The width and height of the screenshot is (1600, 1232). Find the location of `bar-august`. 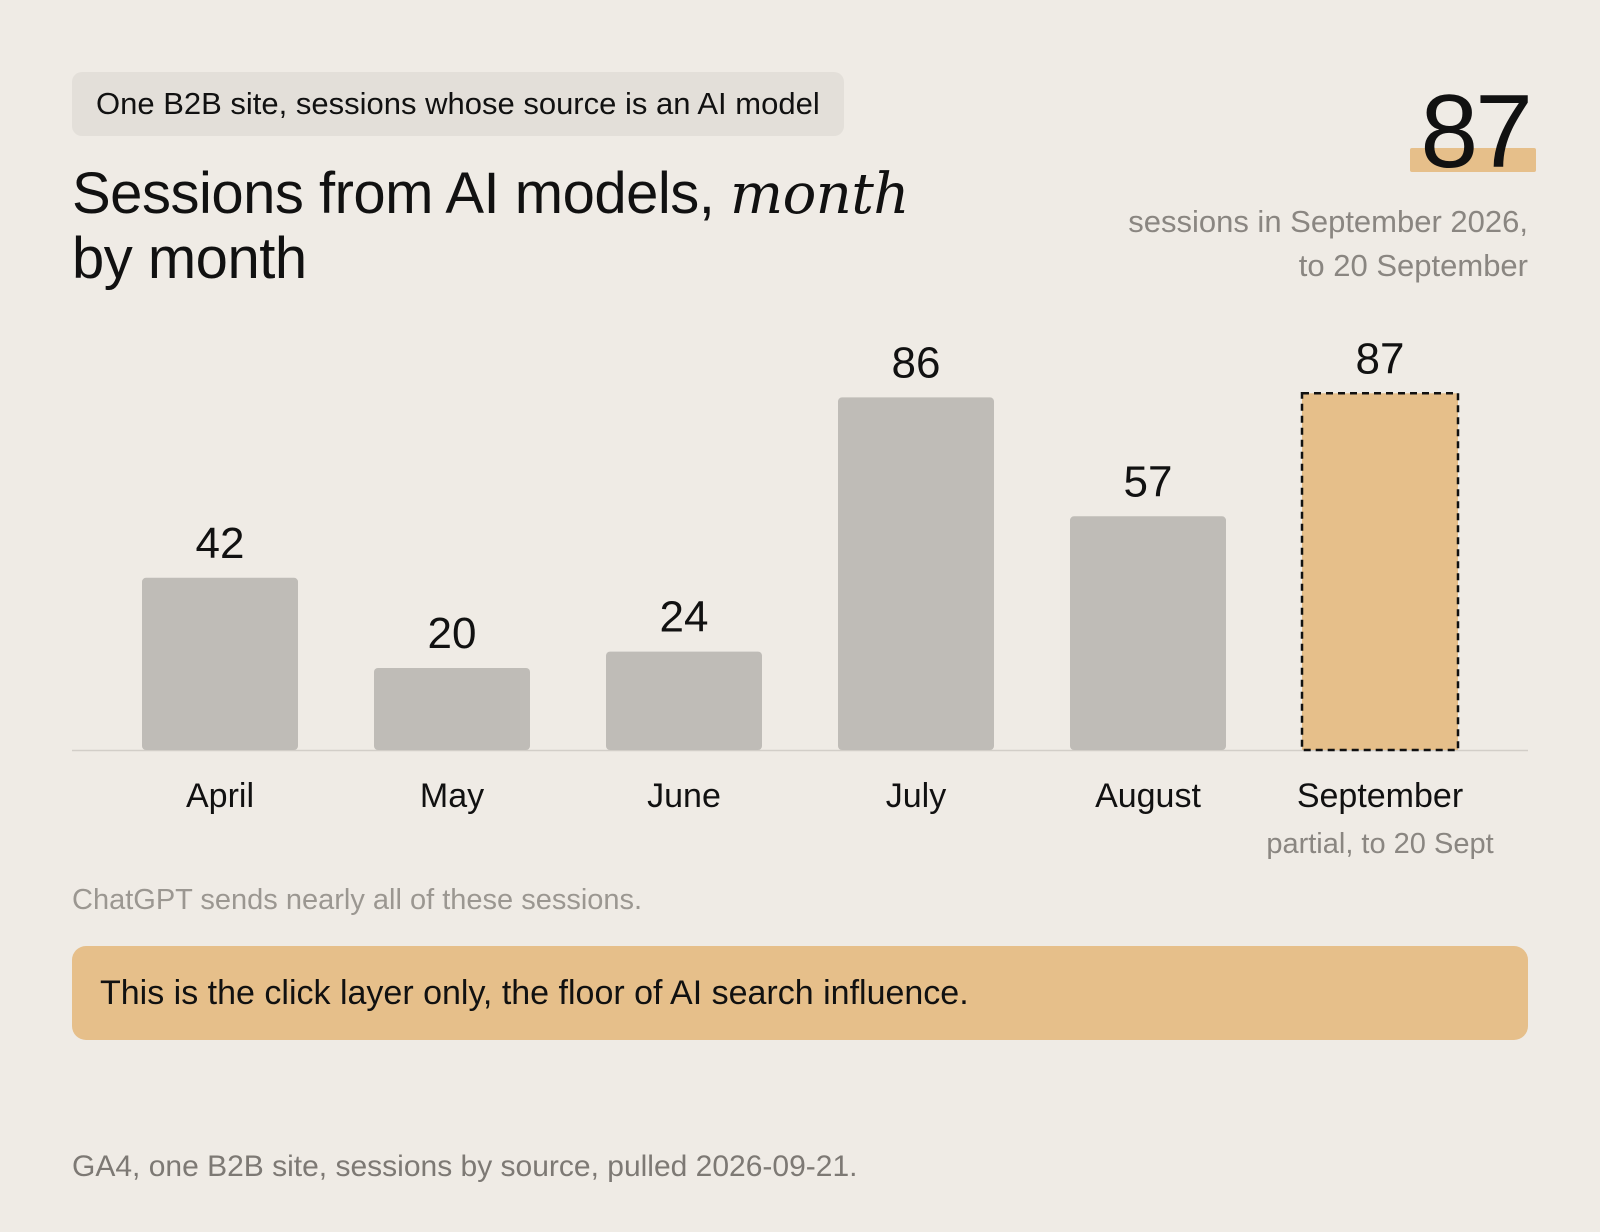

bar-august is located at coordinates (1148, 633).